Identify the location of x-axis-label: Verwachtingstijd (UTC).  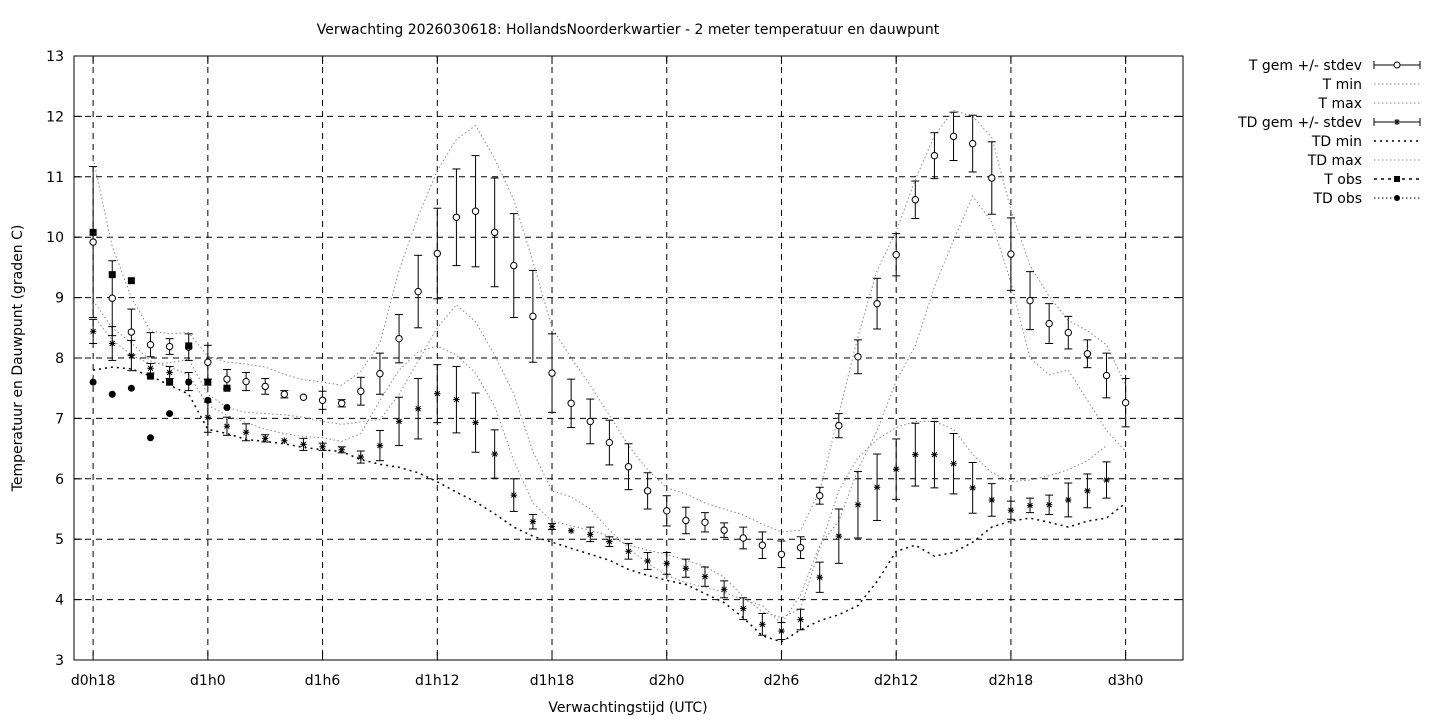
(627, 708).